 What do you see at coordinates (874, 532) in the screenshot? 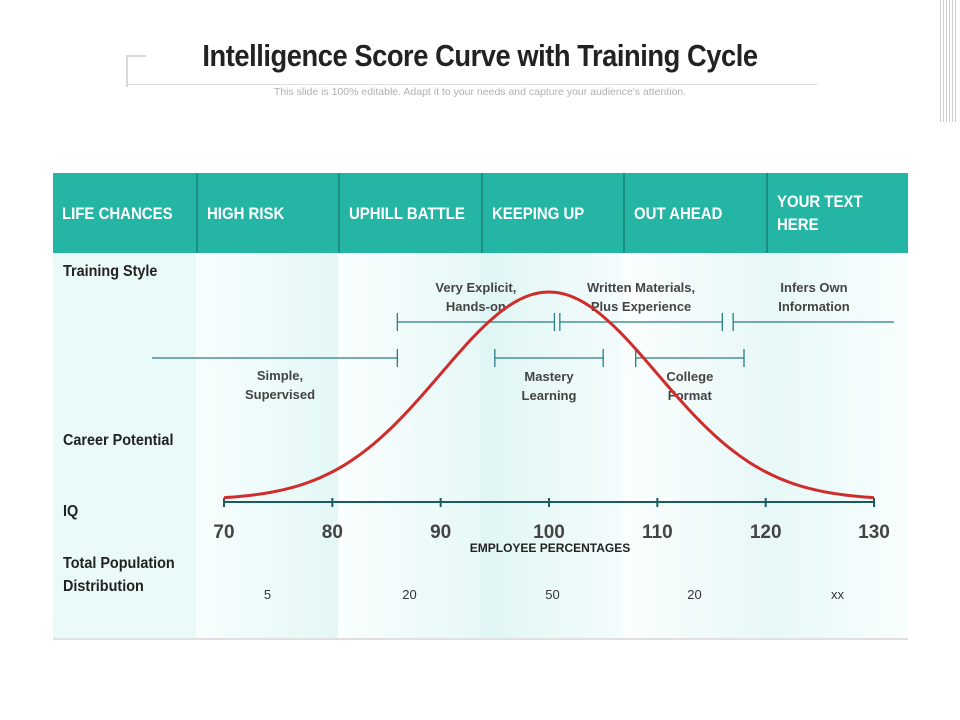
I see `axis-tick-label: 130` at bounding box center [874, 532].